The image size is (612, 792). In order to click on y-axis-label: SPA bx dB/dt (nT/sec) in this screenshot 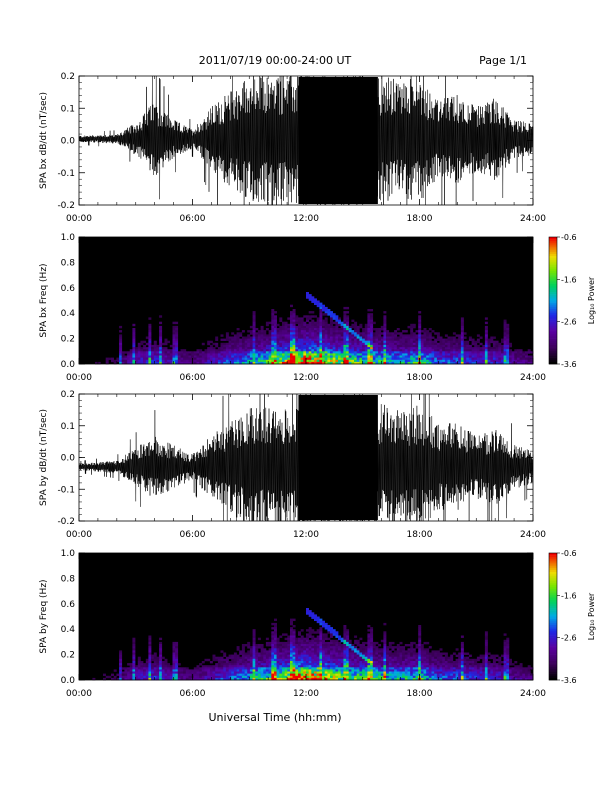, I will do `click(44, 140)`.